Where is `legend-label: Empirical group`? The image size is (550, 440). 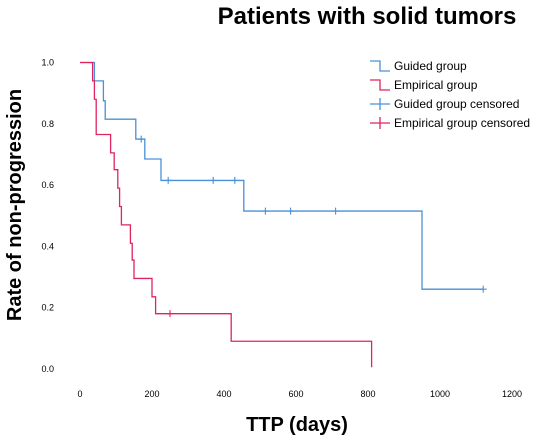
legend-label: Empirical group is located at coordinates (436, 85).